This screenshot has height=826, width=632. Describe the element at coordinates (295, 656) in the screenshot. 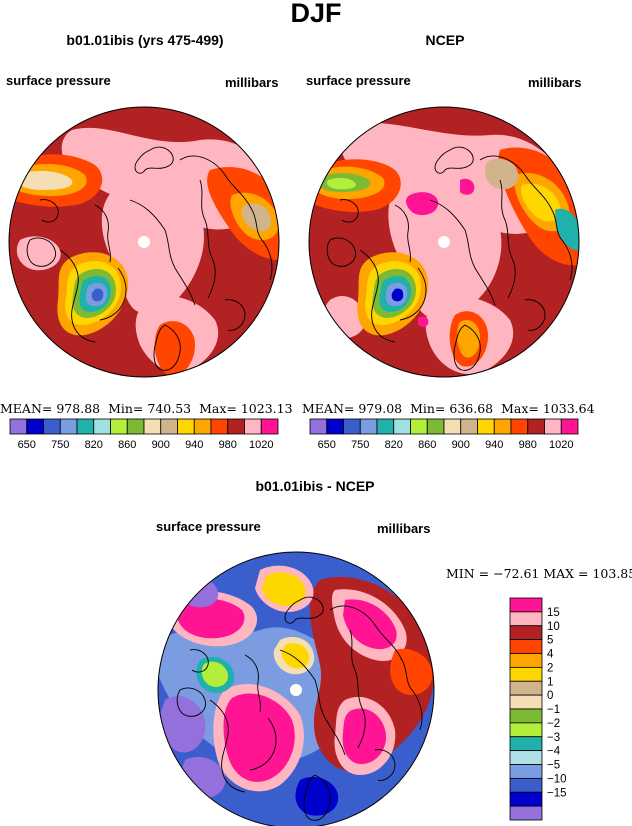

I see `diff-region-gold-center` at that location.